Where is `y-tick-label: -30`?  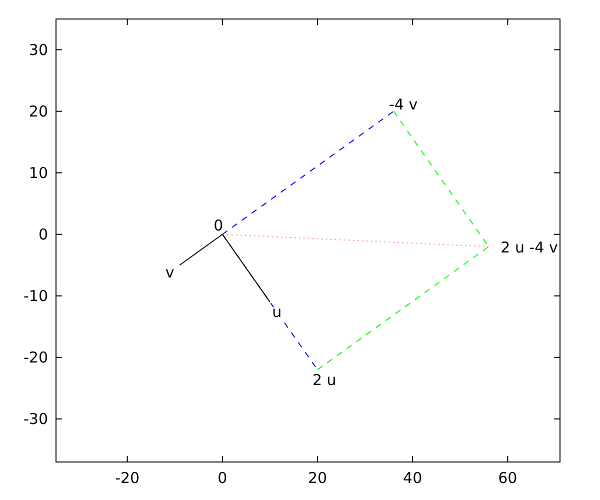 y-tick-label: -30 is located at coordinates (36, 419).